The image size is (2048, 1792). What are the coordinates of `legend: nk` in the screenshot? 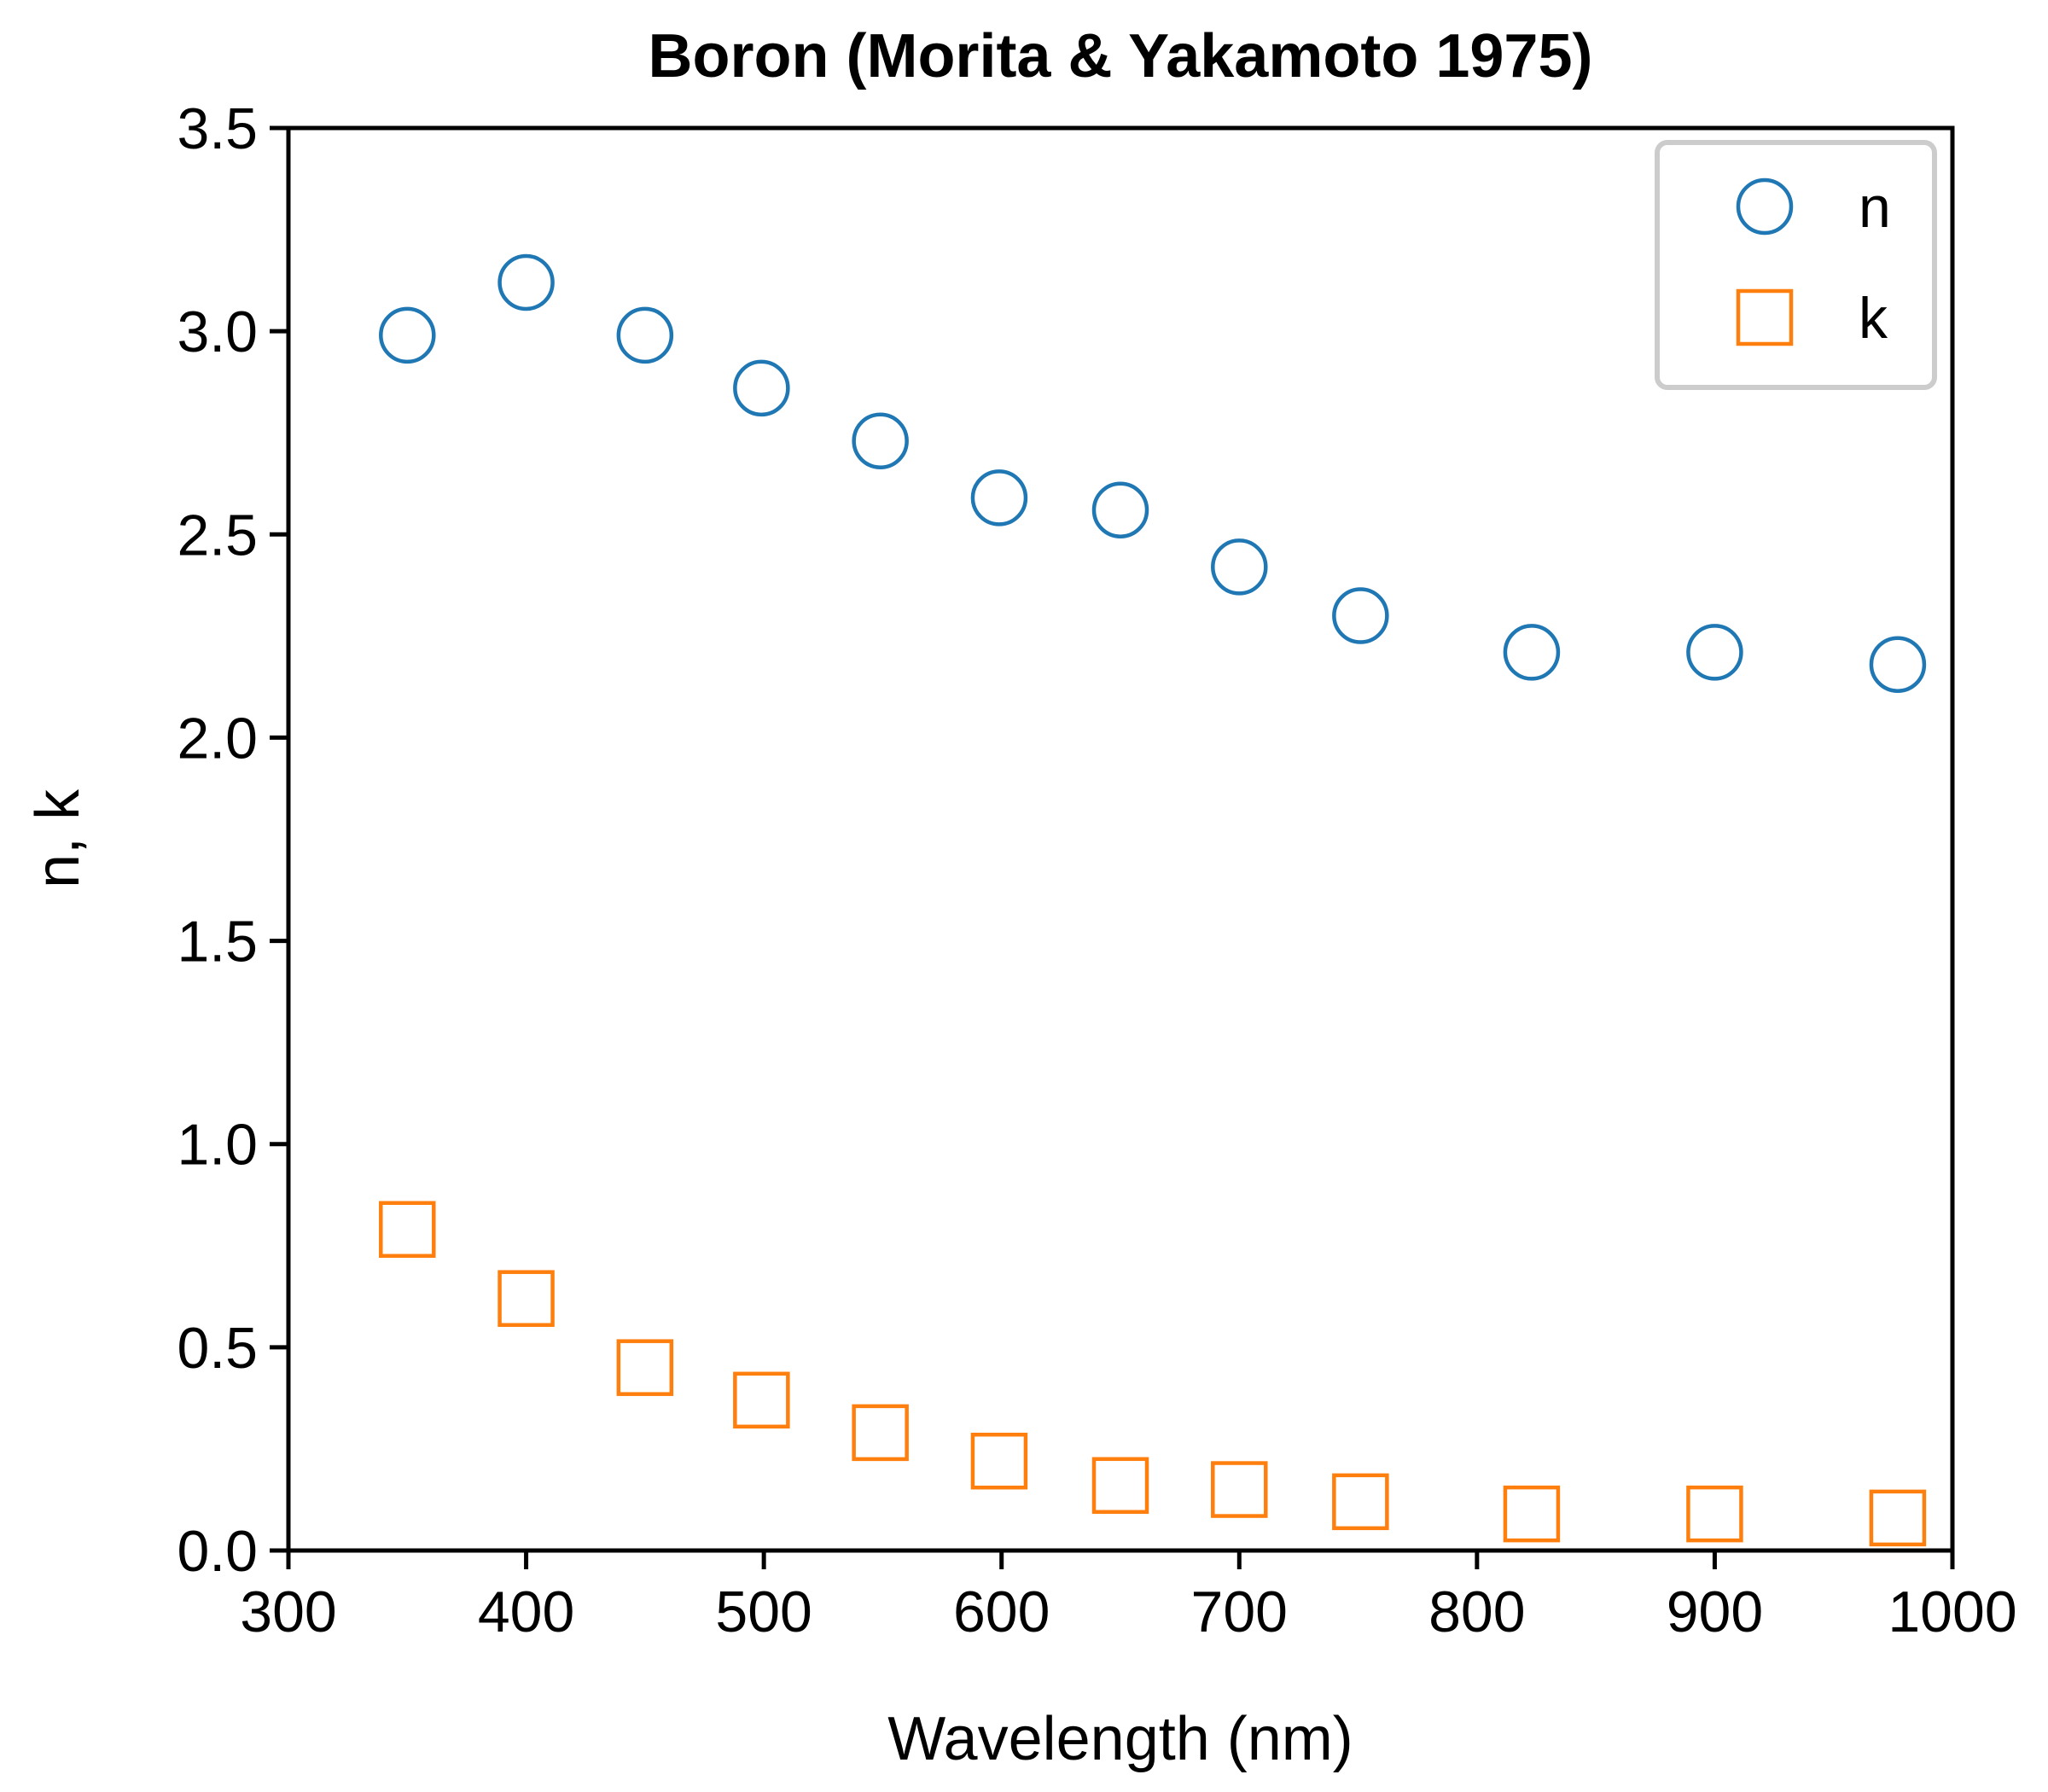 It's located at (1796, 265).